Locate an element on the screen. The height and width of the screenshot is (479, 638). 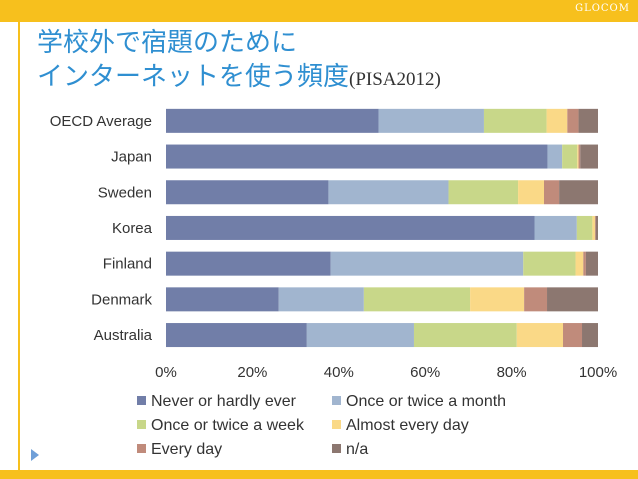
x-tick-label: 0% is located at coordinates (166, 372).